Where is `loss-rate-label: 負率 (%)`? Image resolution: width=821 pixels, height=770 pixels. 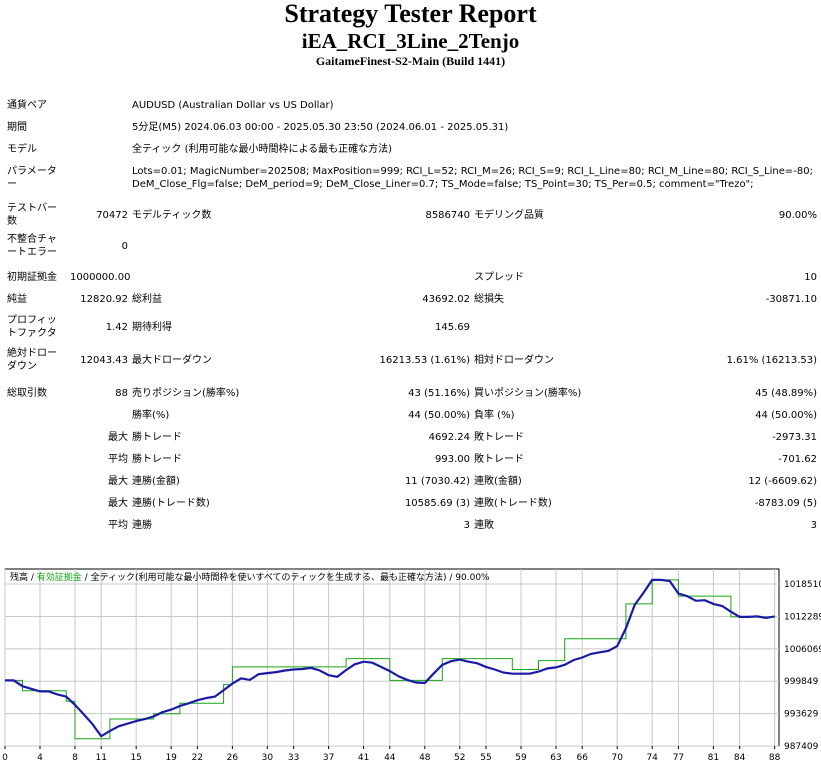
loss-rate-label: 負率 (%) is located at coordinates (494, 415).